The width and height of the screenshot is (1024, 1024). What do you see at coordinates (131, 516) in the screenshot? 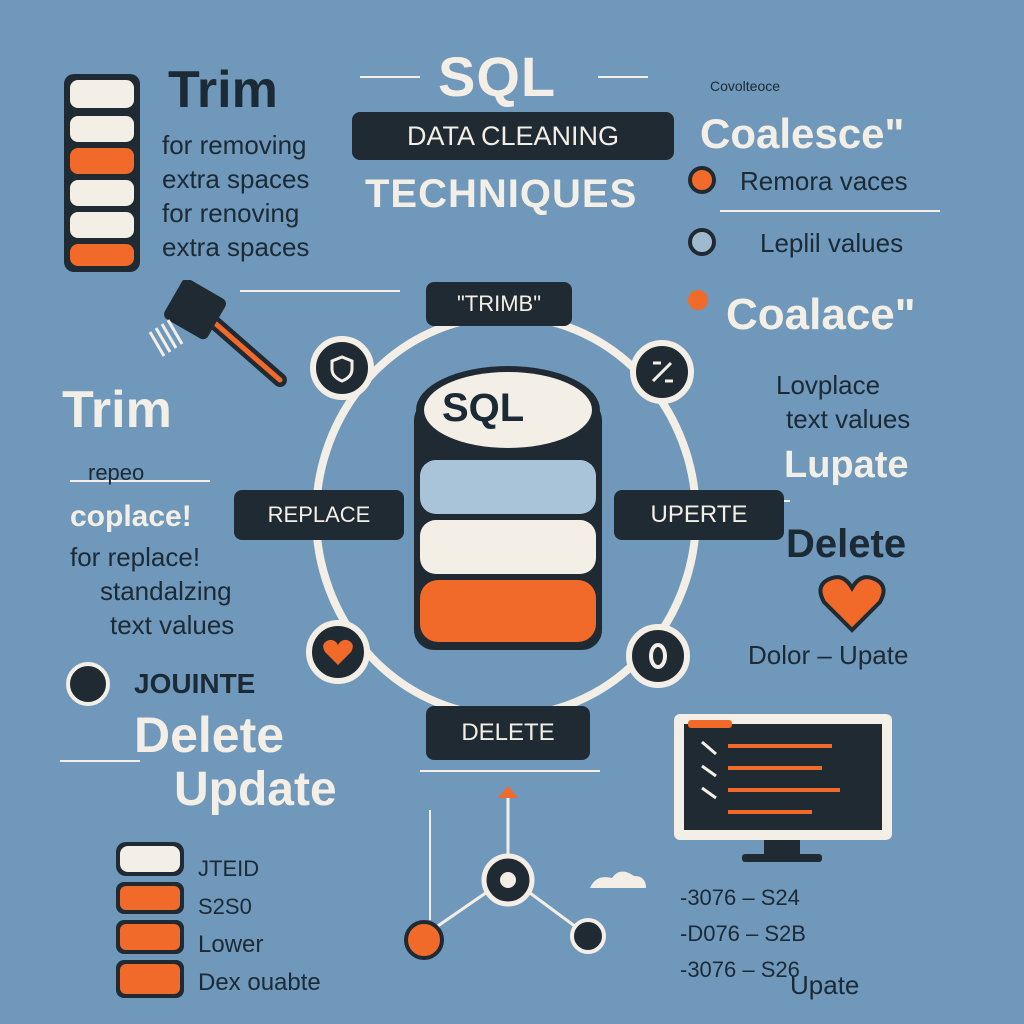
I see `coplace-text: coplace!` at bounding box center [131, 516].